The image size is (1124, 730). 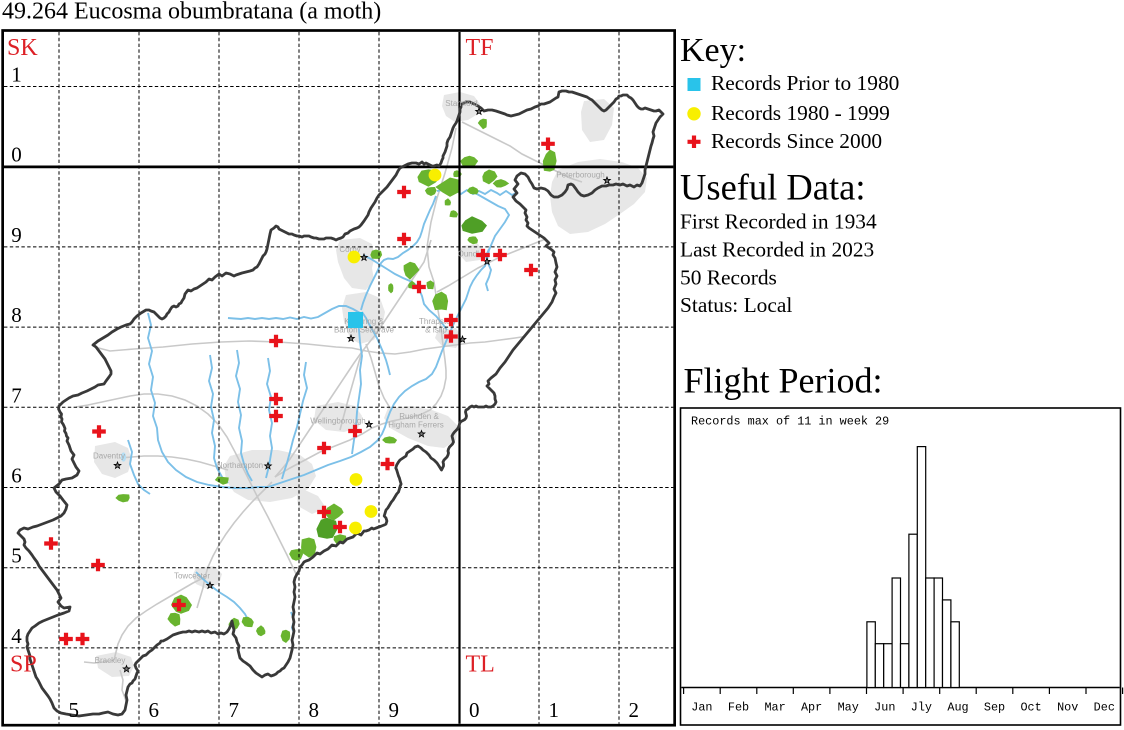 I want to click on svg-text: TL, so click(x=480, y=665).